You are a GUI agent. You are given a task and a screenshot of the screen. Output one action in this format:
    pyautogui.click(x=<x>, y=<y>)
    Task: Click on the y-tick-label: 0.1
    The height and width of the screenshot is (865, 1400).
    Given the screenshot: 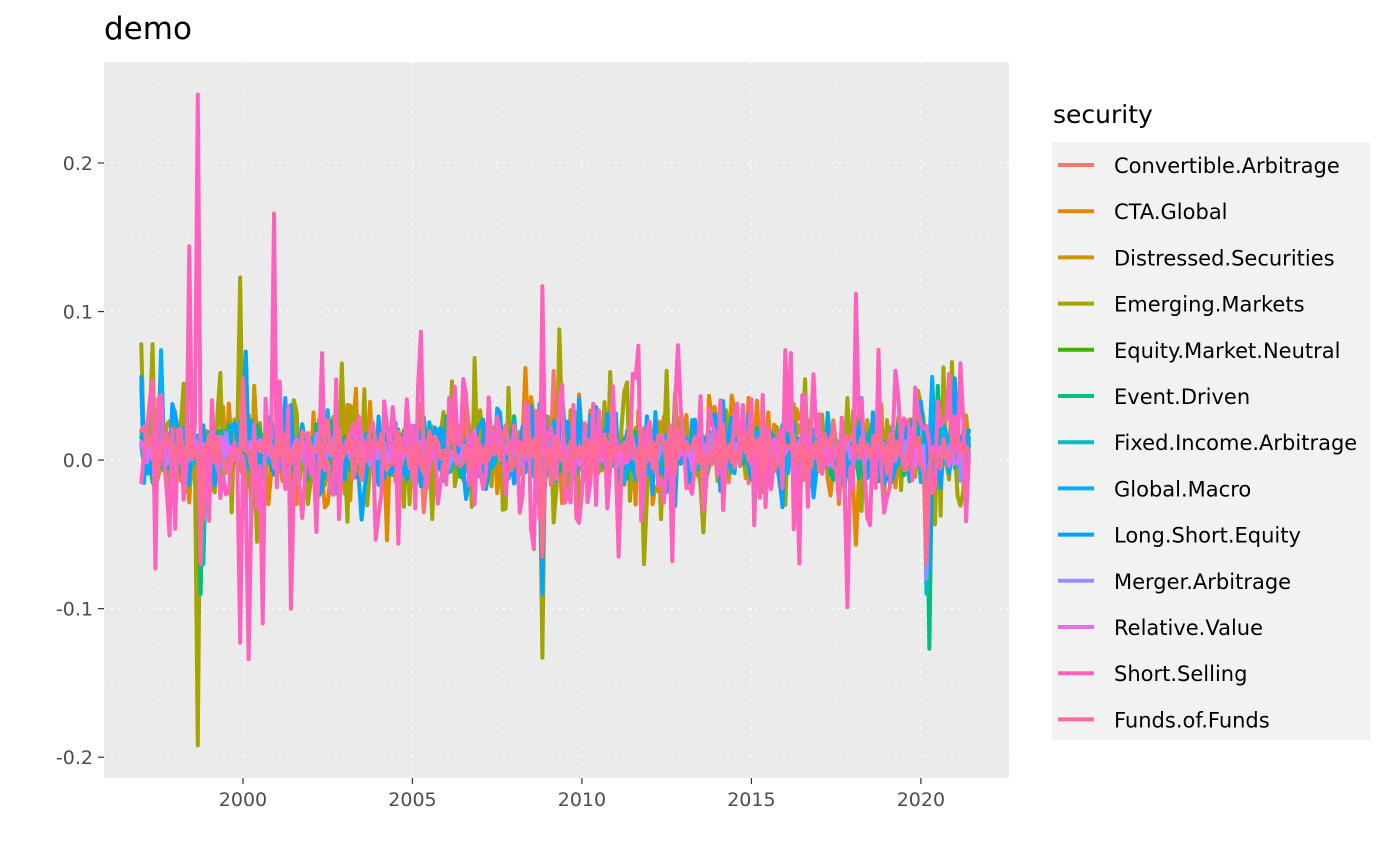 What is the action you would take?
    pyautogui.click(x=78, y=313)
    